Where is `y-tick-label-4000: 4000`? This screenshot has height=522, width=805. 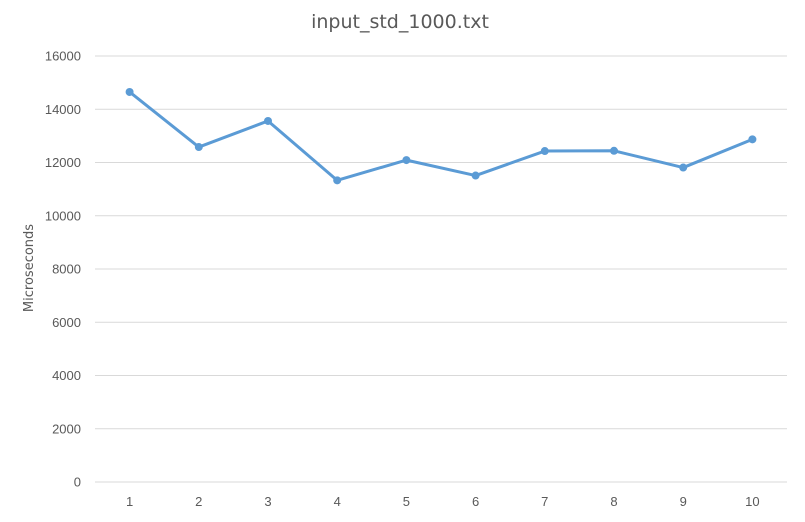
y-tick-label-4000: 4000 is located at coordinates (66, 375).